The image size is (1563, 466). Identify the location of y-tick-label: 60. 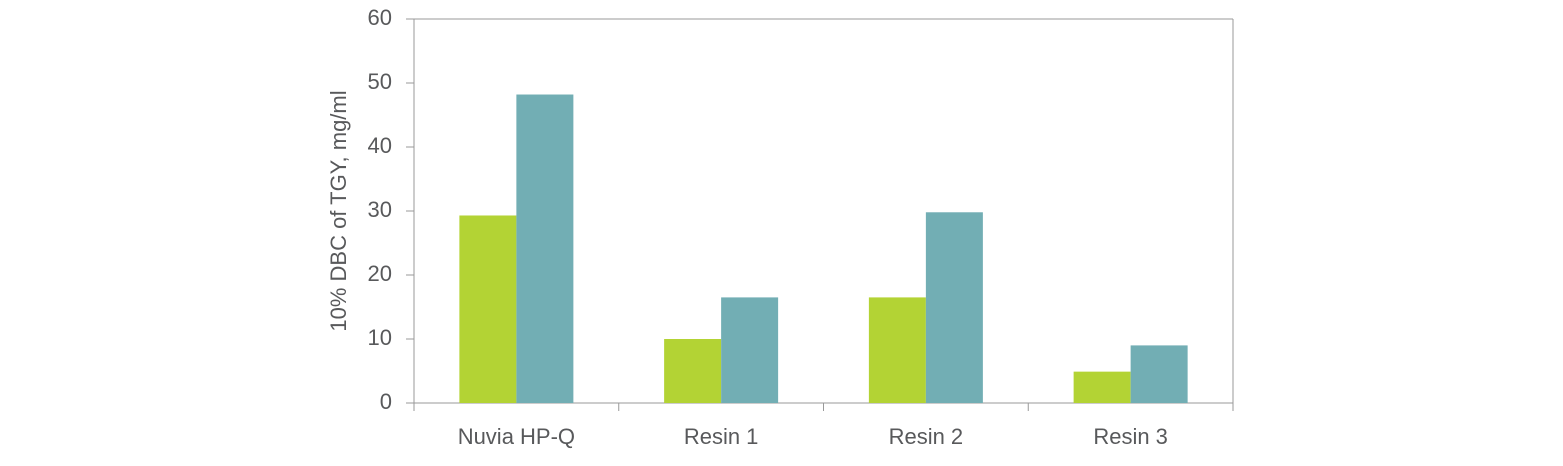
(380, 17).